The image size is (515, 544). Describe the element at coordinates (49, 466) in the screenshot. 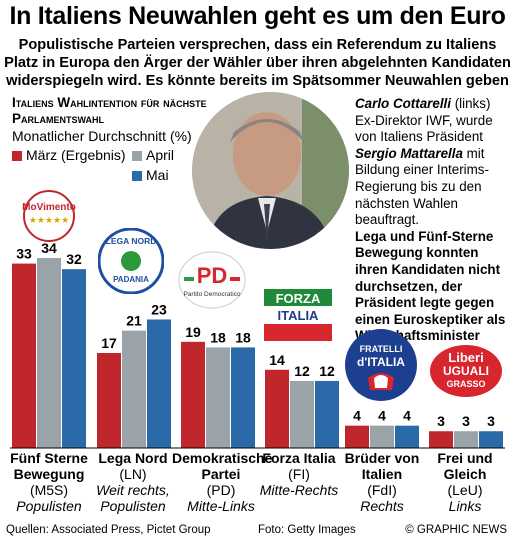

I see `category-name: Fünf Sterne Bewegung` at that location.